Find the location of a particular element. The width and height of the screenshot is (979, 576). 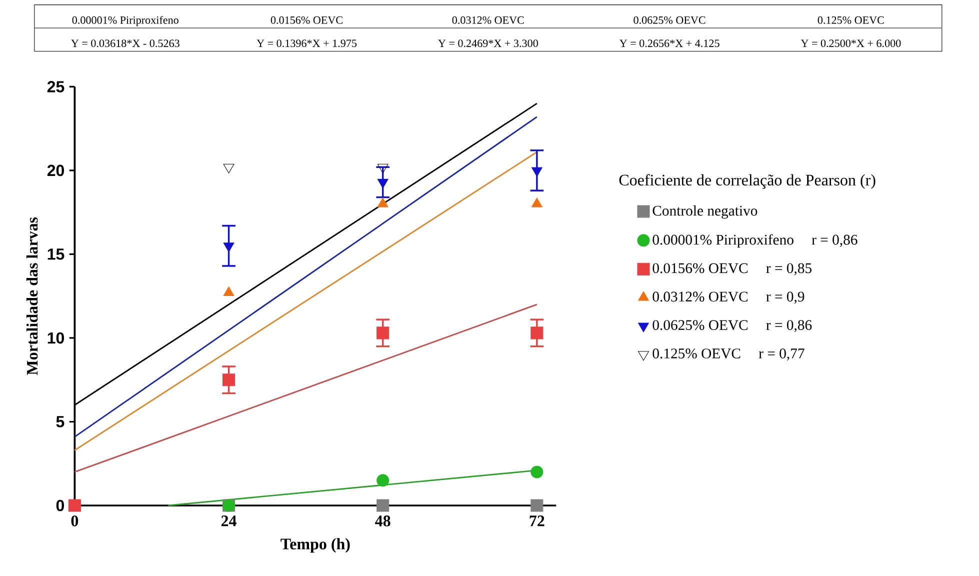

text: Y = 0.03618*X - 0.5263 is located at coordinates (125, 43).